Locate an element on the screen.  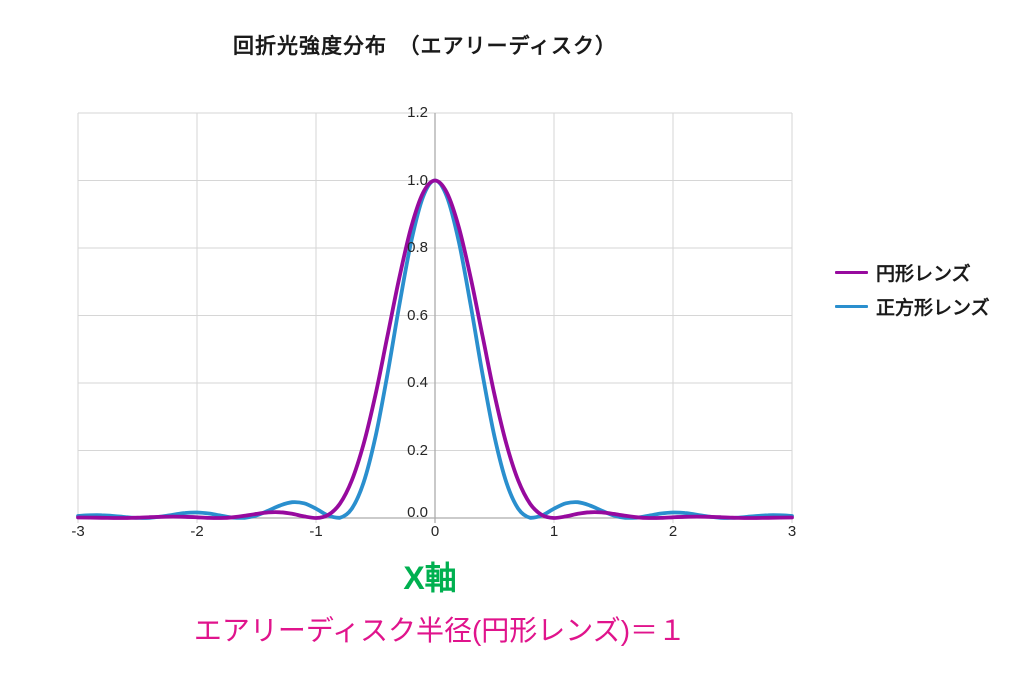
y-tick-label: 0.2 is located at coordinates (417, 450).